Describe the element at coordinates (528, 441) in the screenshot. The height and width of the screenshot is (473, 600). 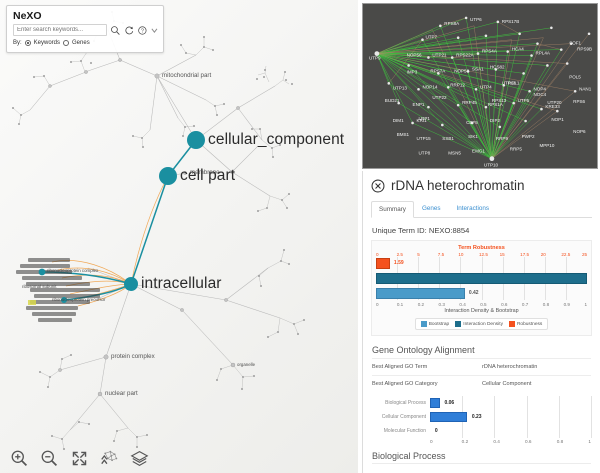
I see `axis-tick: 0.6` at that location.